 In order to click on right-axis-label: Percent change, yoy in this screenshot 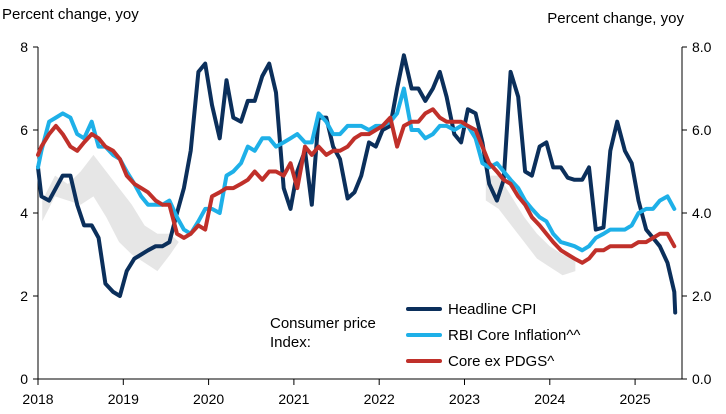, I will do `click(615, 18)`.